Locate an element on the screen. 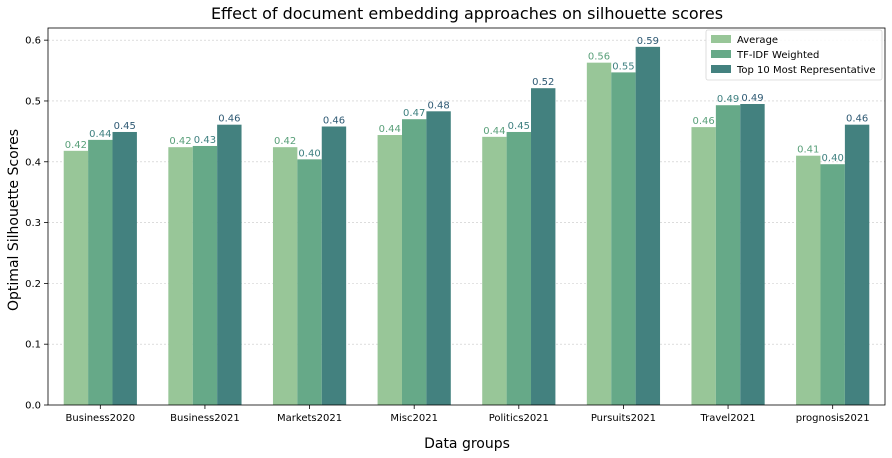 Image resolution: width=892 pixels, height=458 pixels. x-axis-title: Data groups is located at coordinates (467, 444).